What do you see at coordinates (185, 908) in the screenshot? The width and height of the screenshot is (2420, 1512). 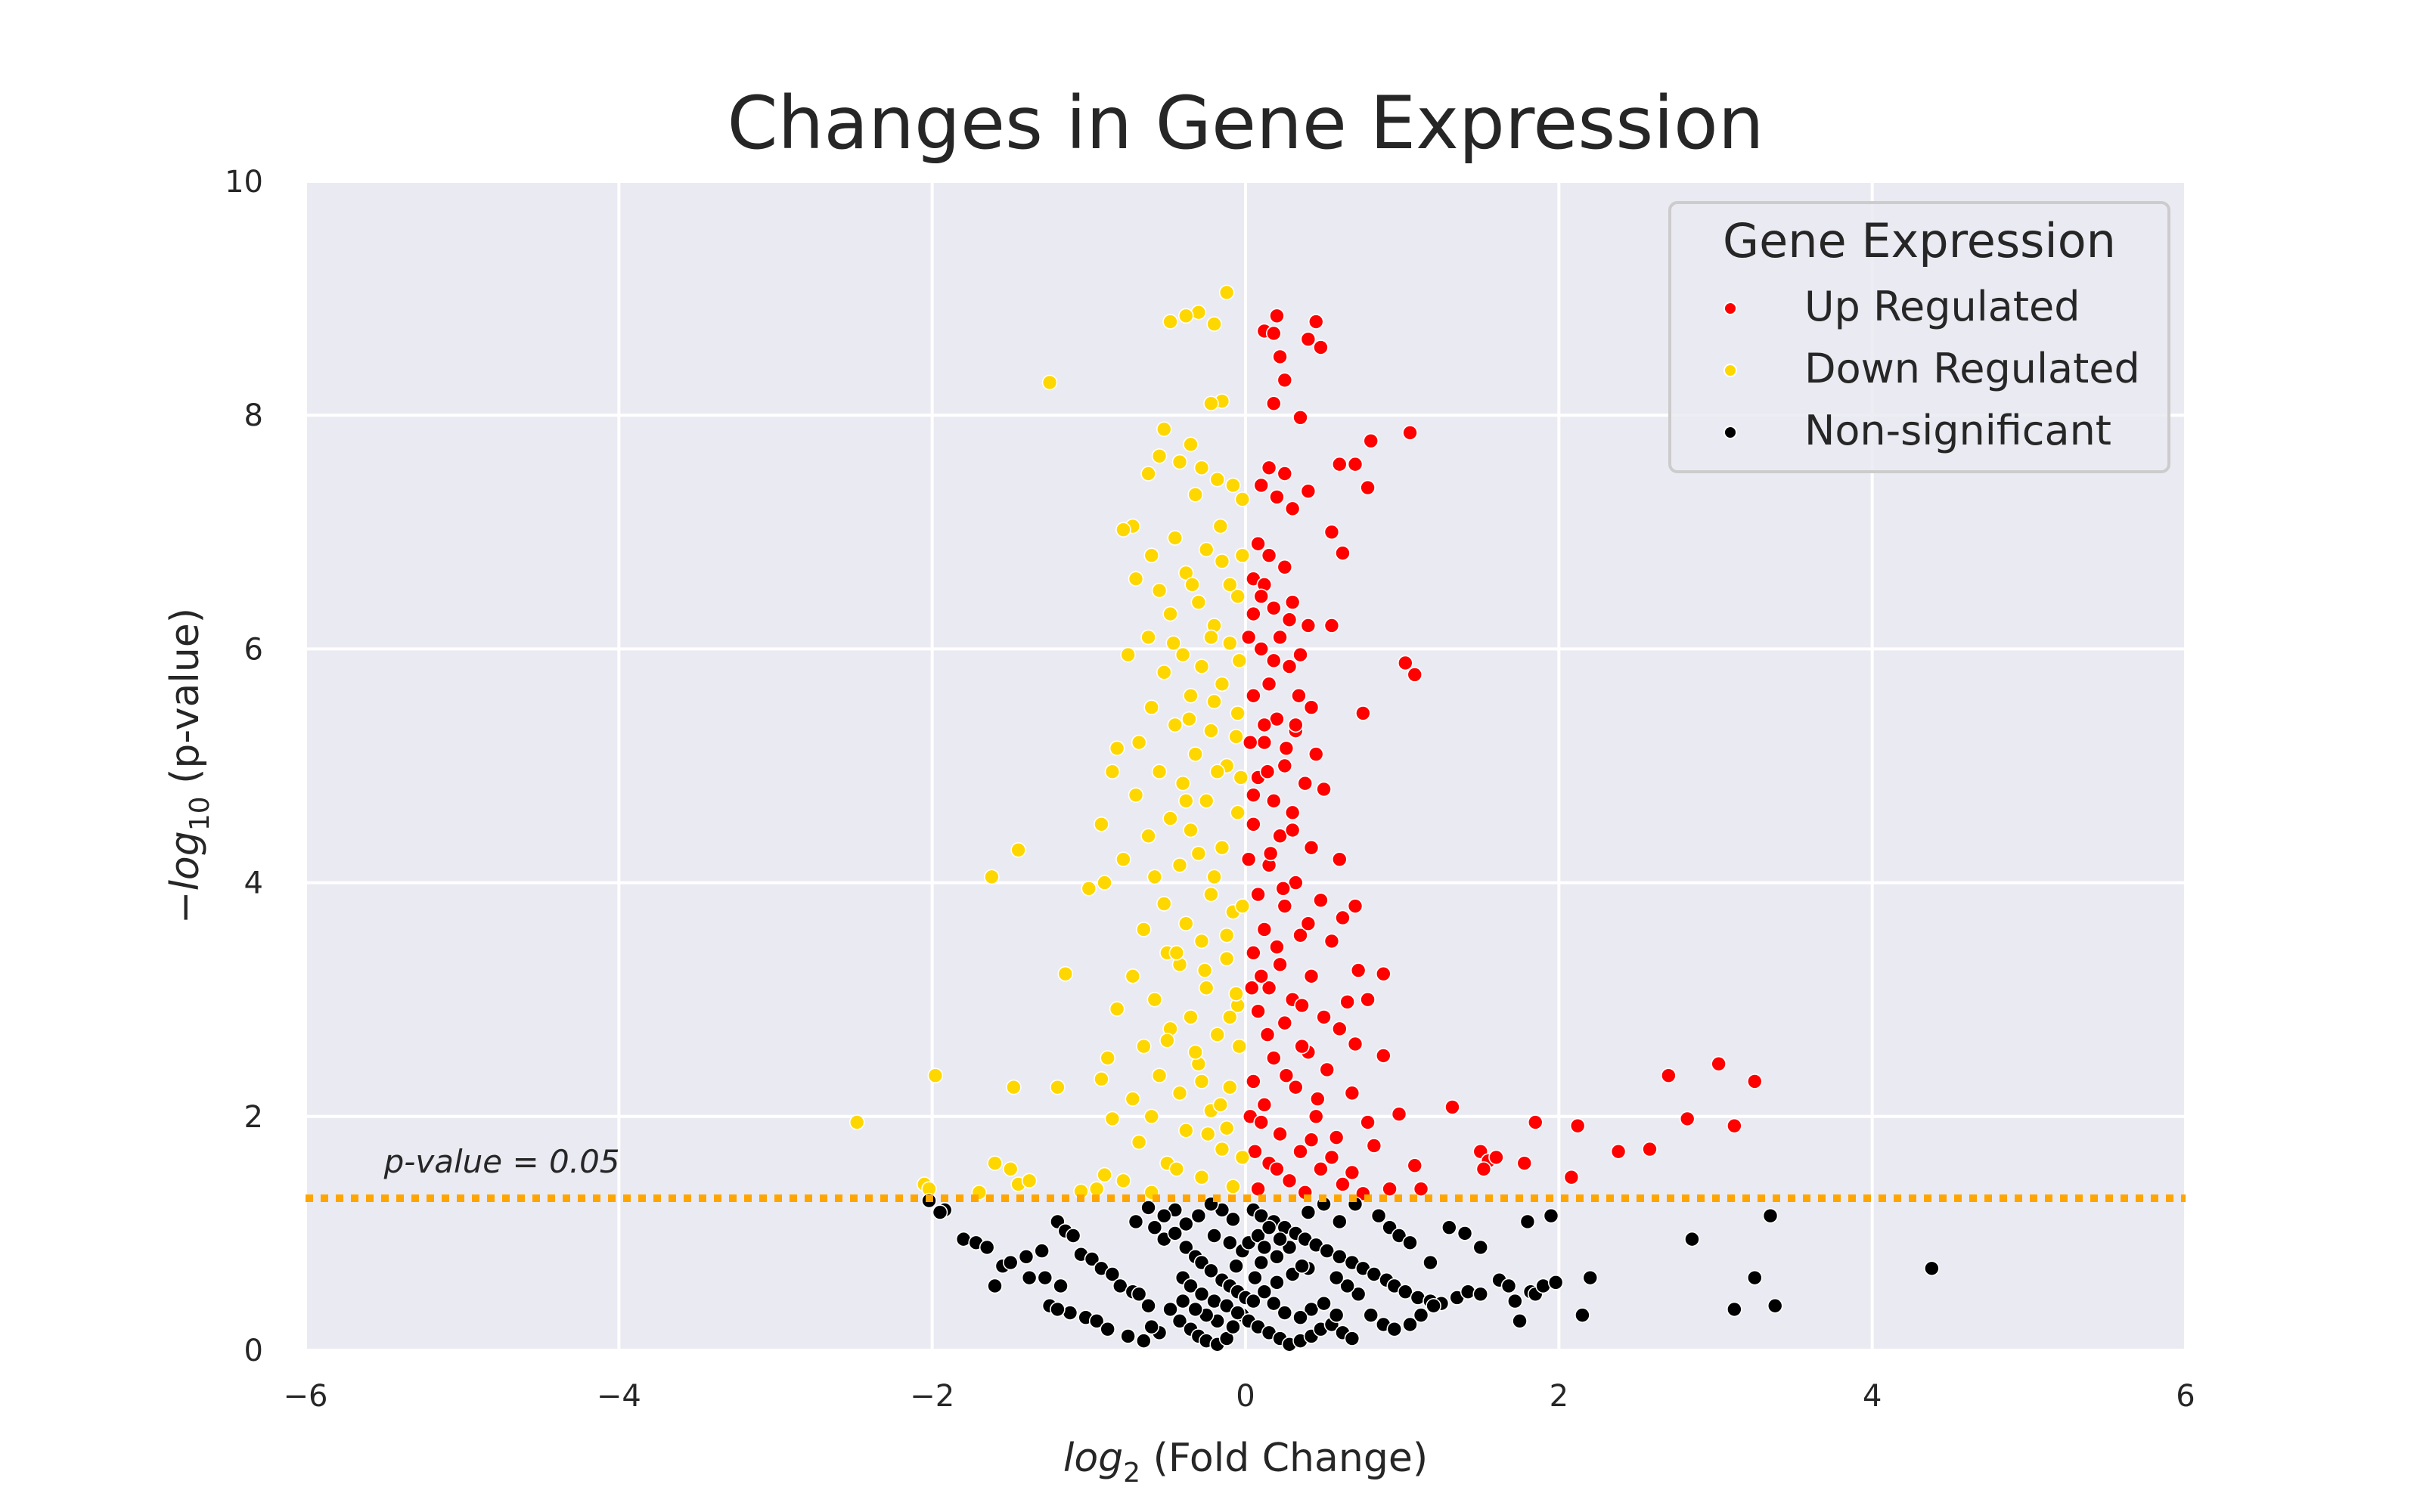 I see `y-axis-label-prefix: −` at bounding box center [185, 908].